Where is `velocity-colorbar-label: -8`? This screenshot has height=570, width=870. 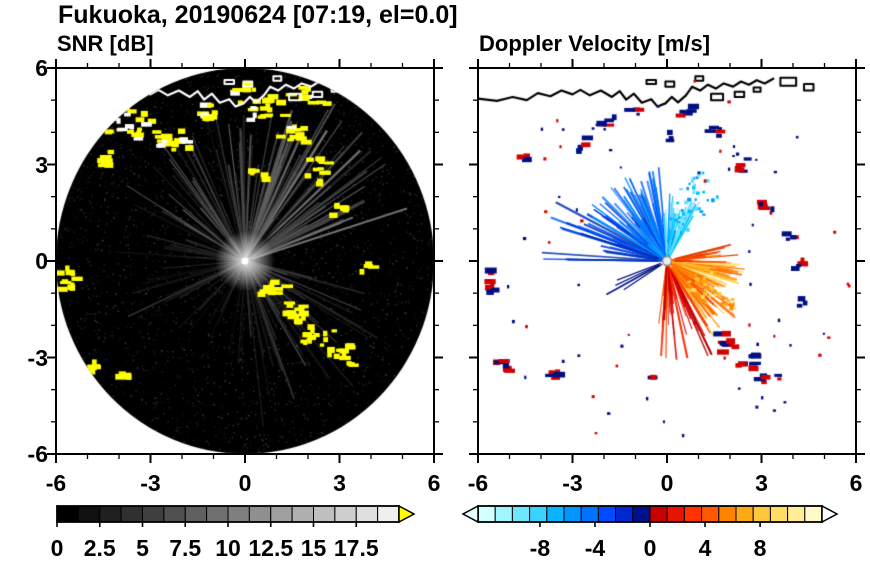
velocity-colorbar-label: -8 is located at coordinates (540, 548).